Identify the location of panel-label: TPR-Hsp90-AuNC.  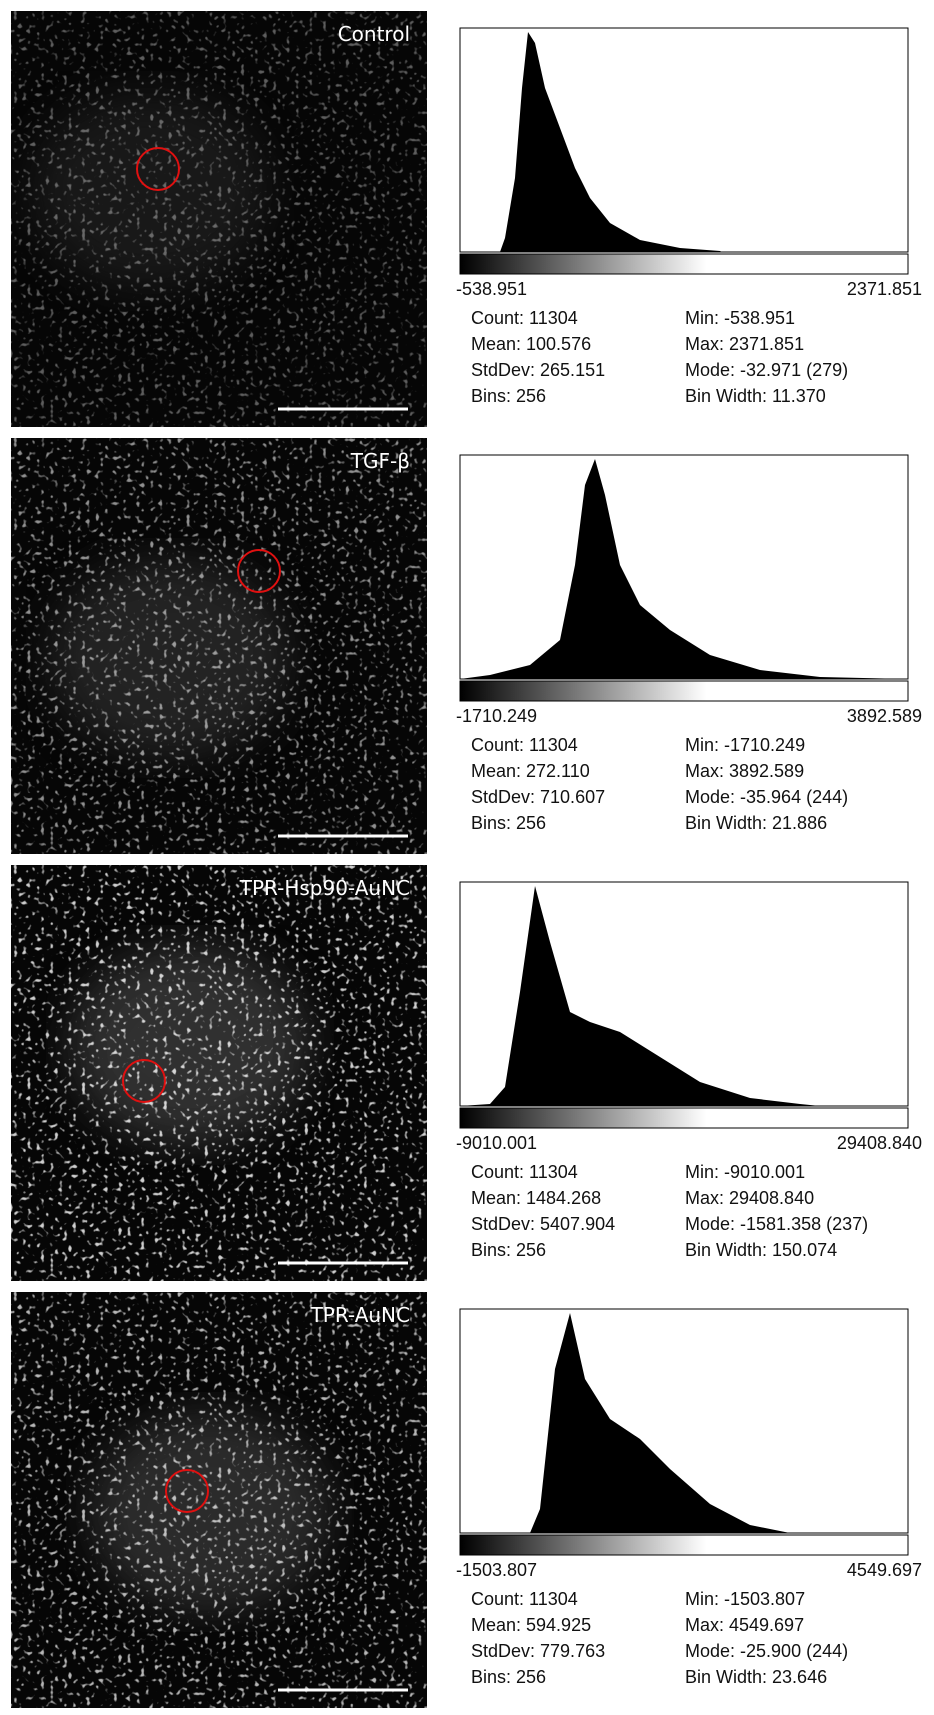
(324, 888).